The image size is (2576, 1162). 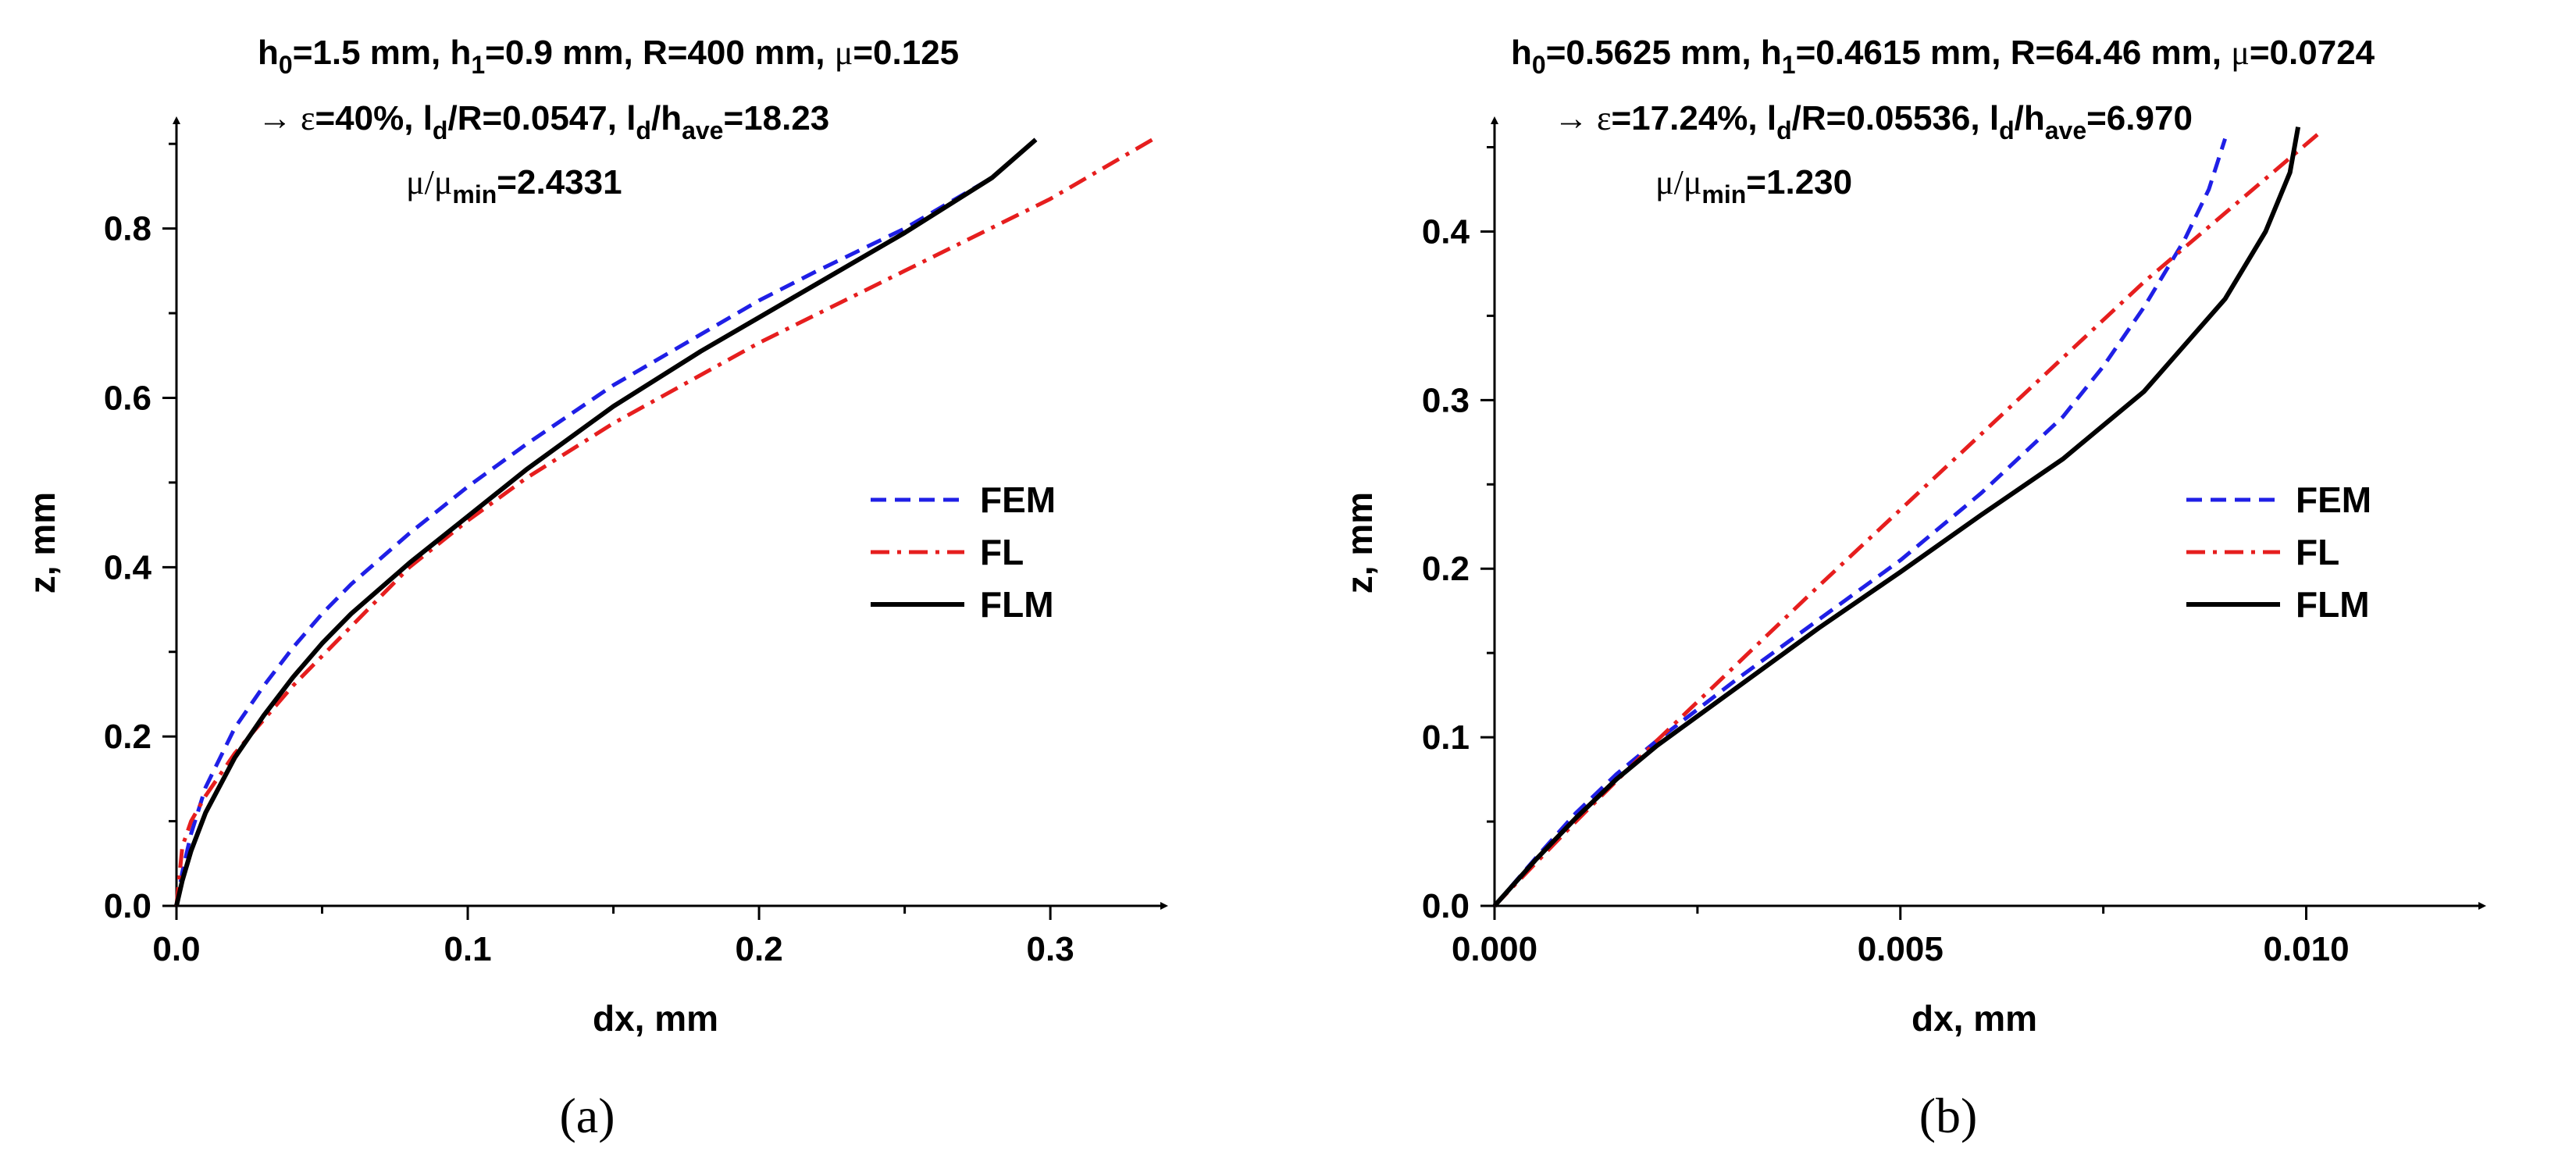 I want to click on x-tick-label: 0.1, so click(x=468, y=949).